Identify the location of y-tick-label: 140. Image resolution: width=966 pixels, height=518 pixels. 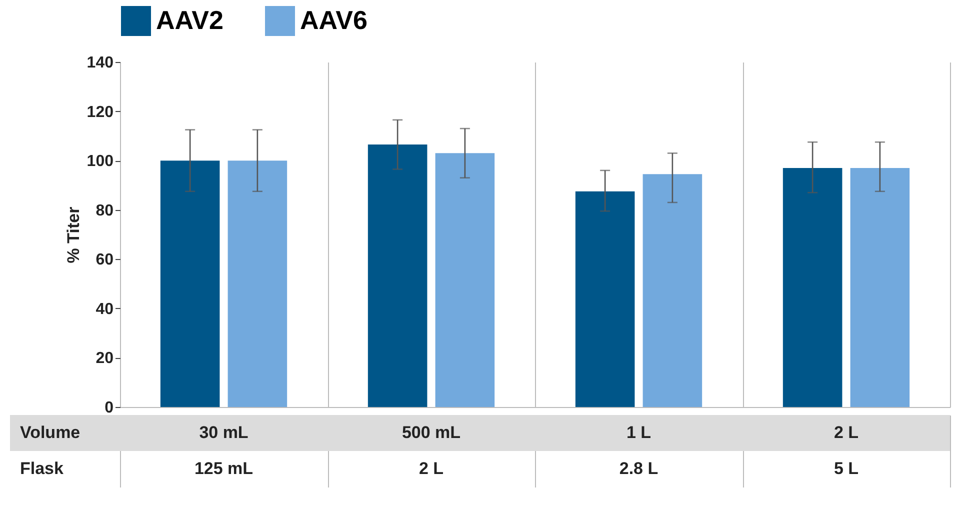
(100, 63).